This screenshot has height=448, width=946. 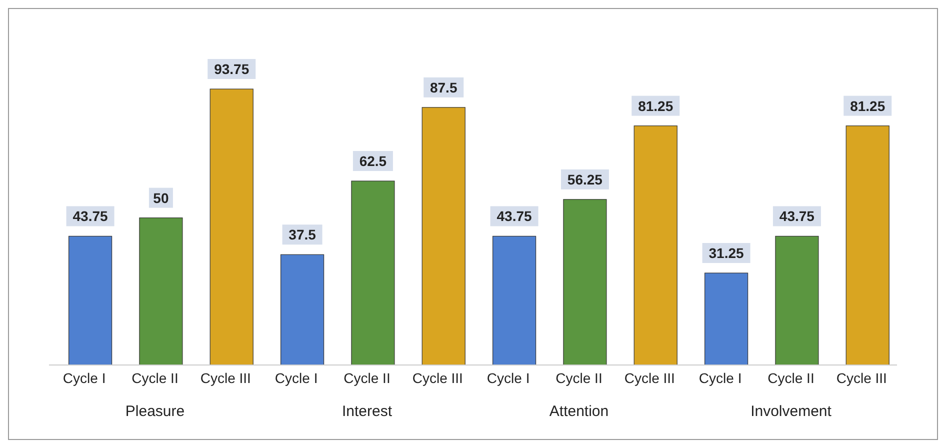 I want to click on data-label: 87.5, so click(x=444, y=87).